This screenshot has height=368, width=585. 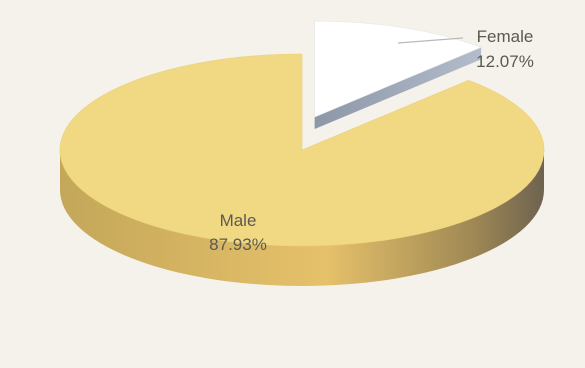 I want to click on female-slice-side, so click(x=398, y=88).